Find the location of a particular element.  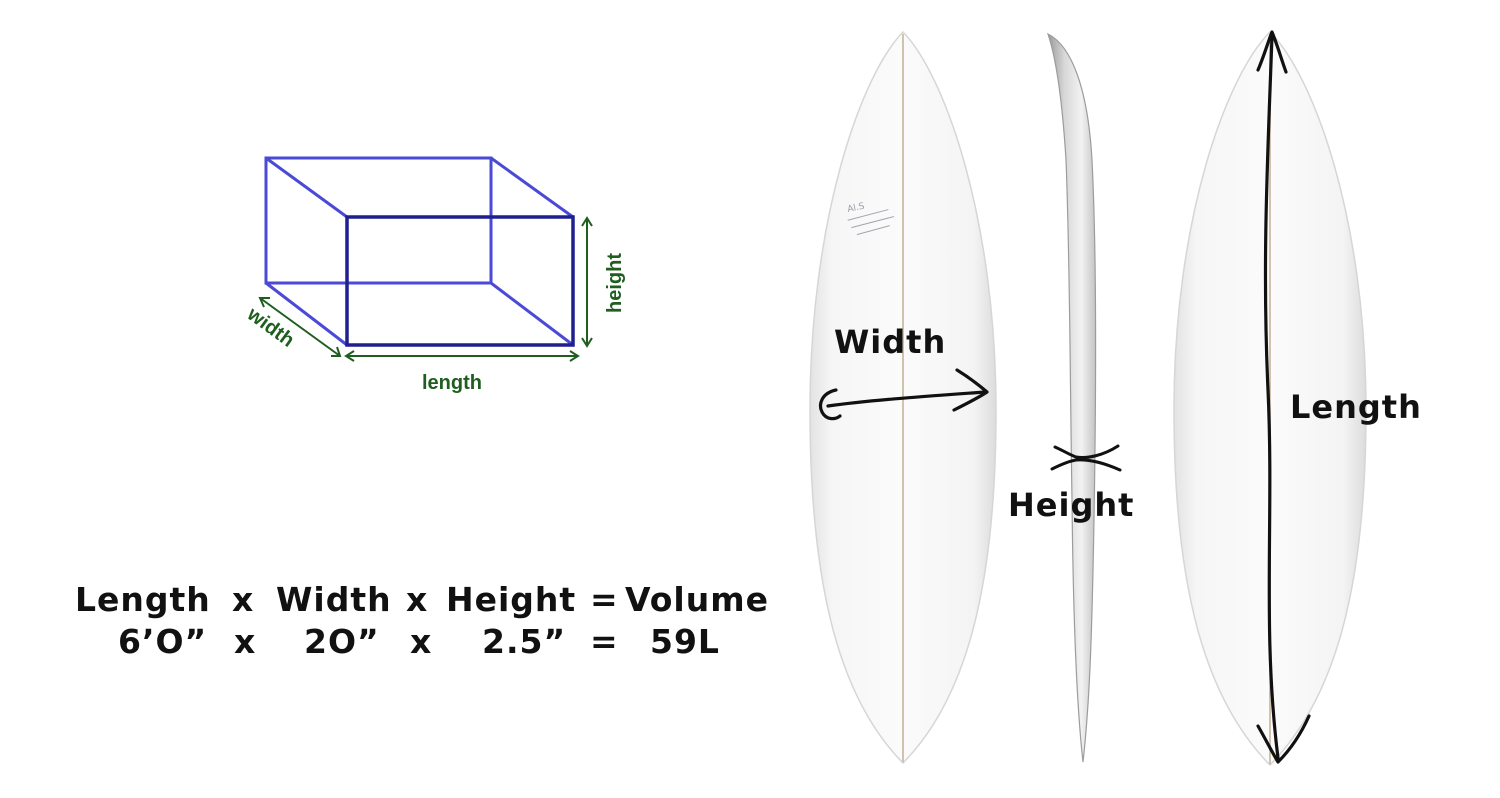

box-diagram: width height length is located at coordinates (434, 275).